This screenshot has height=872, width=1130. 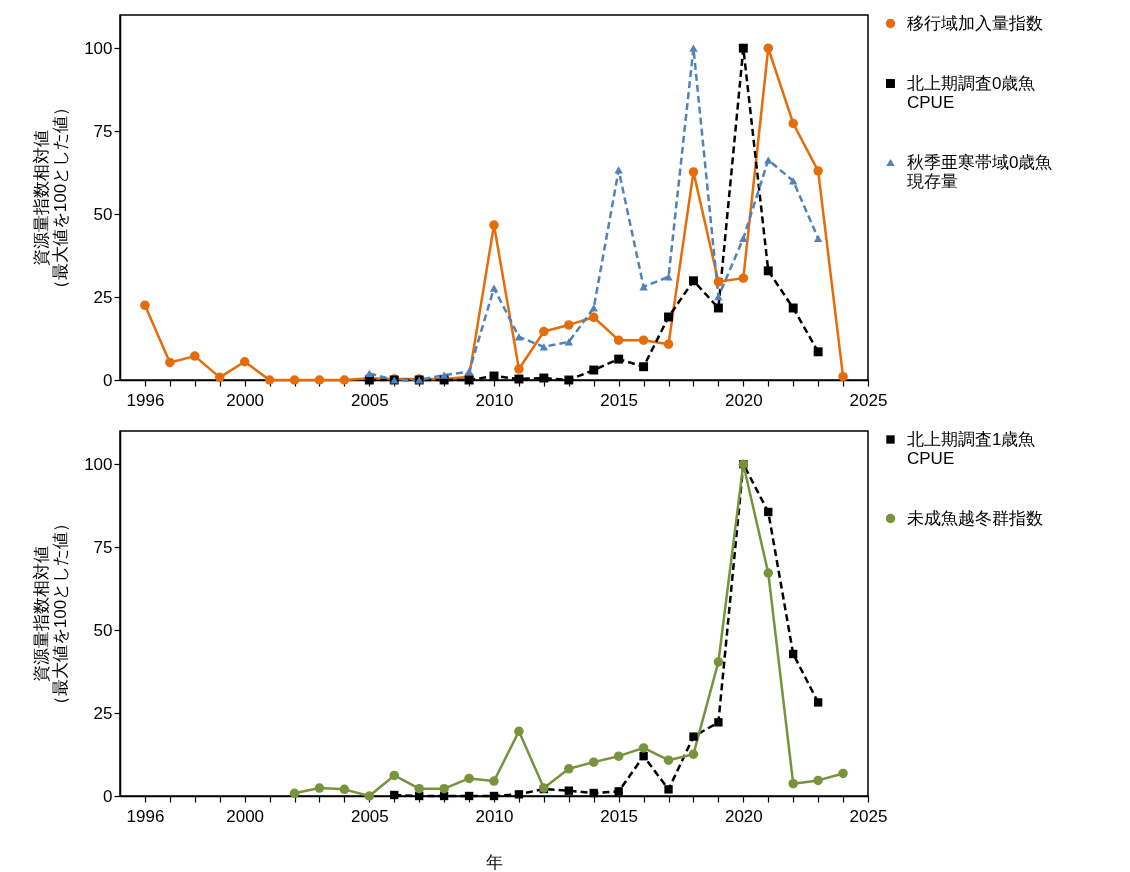 I want to click on legend-label: 未成魚越冬群指数, so click(x=975, y=518).